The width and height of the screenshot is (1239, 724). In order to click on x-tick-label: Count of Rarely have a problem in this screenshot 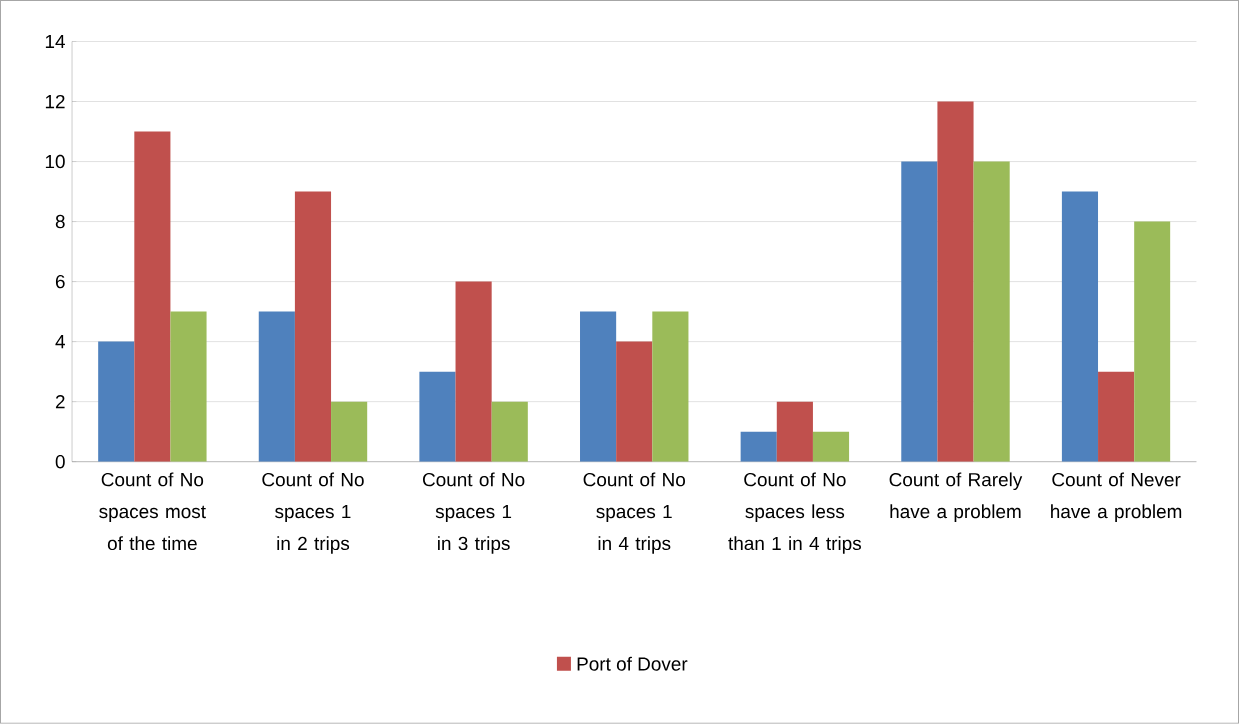, I will do `click(956, 497)`.